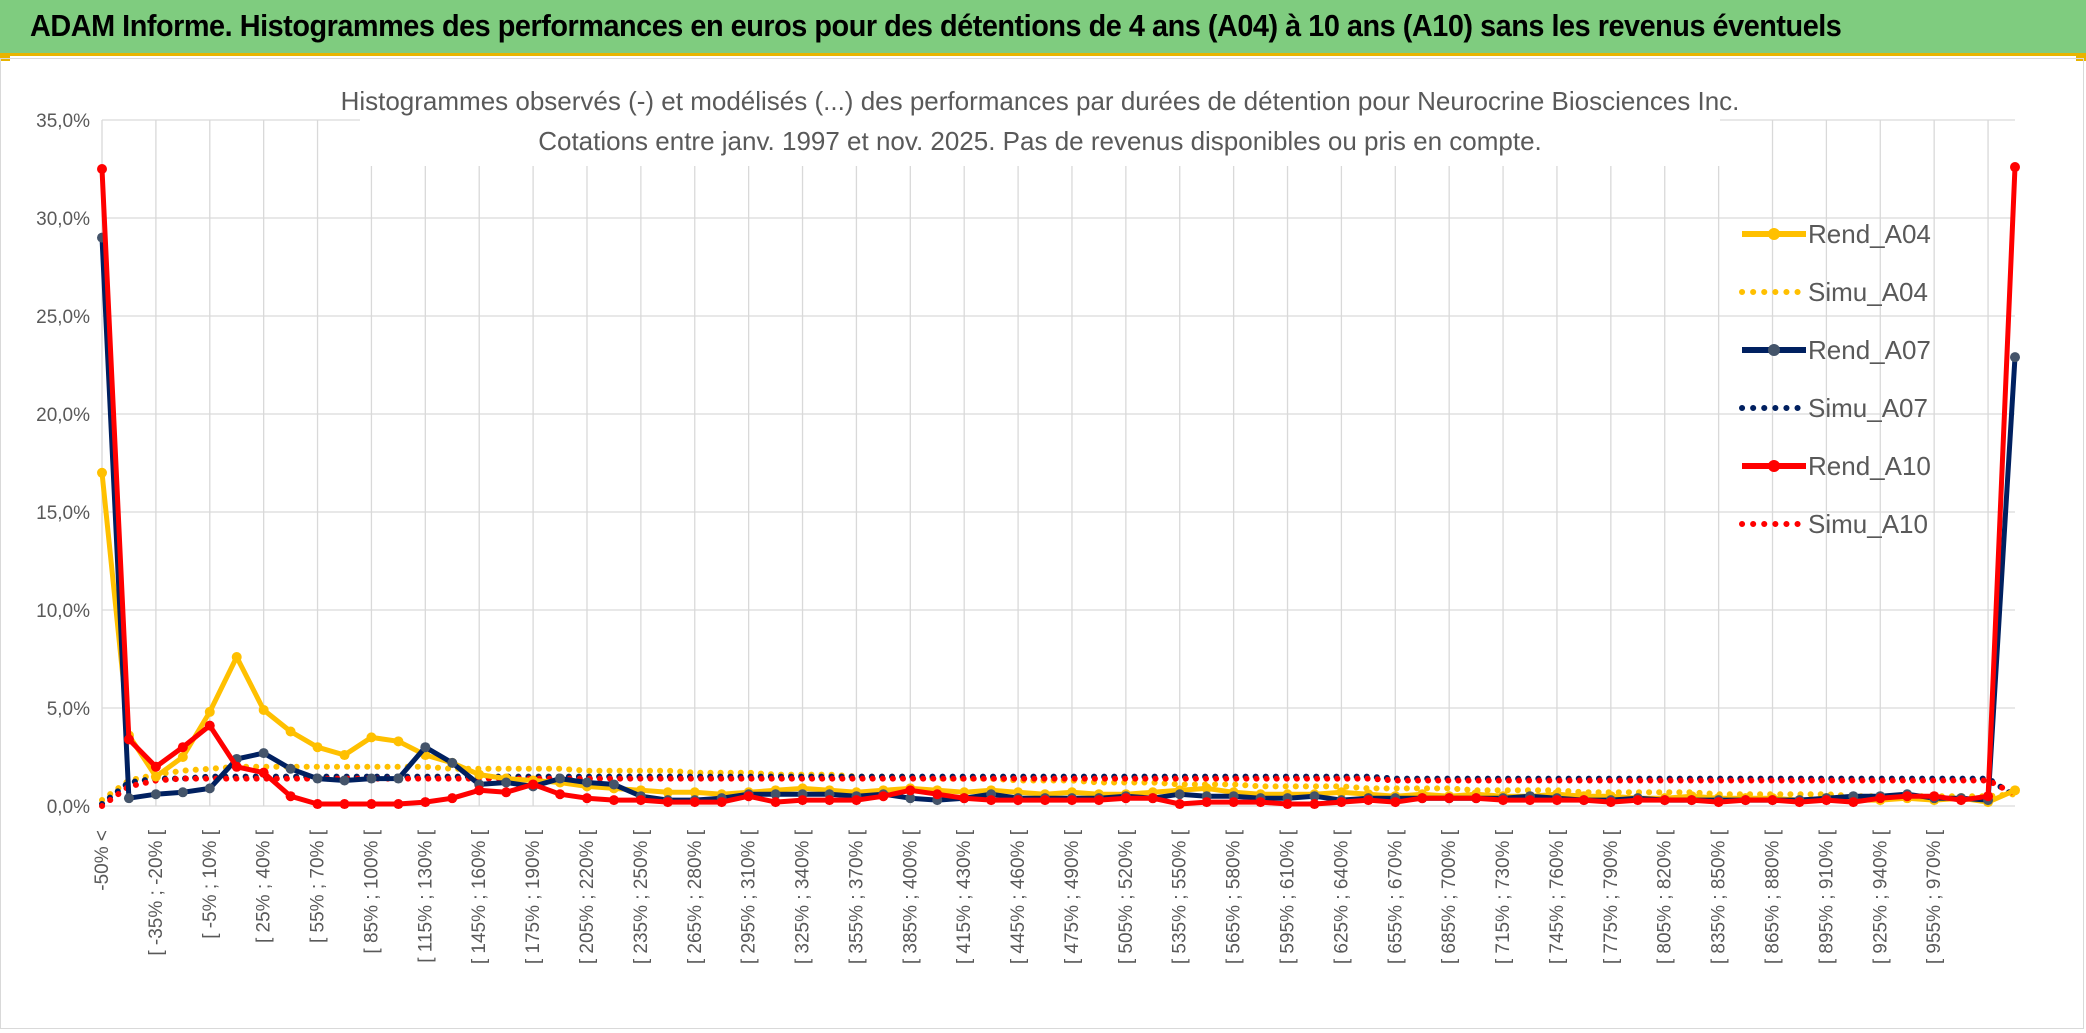  What do you see at coordinates (856, 896) in the screenshot?
I see `x-tick-label: [ 355% ; 370% [` at bounding box center [856, 896].